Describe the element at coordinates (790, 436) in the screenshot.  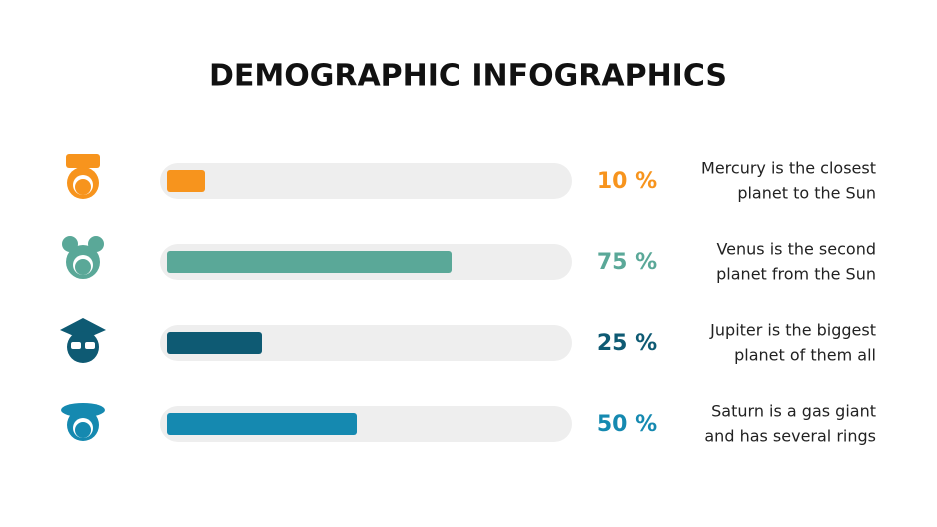
I see `description: and has several rings` at that location.